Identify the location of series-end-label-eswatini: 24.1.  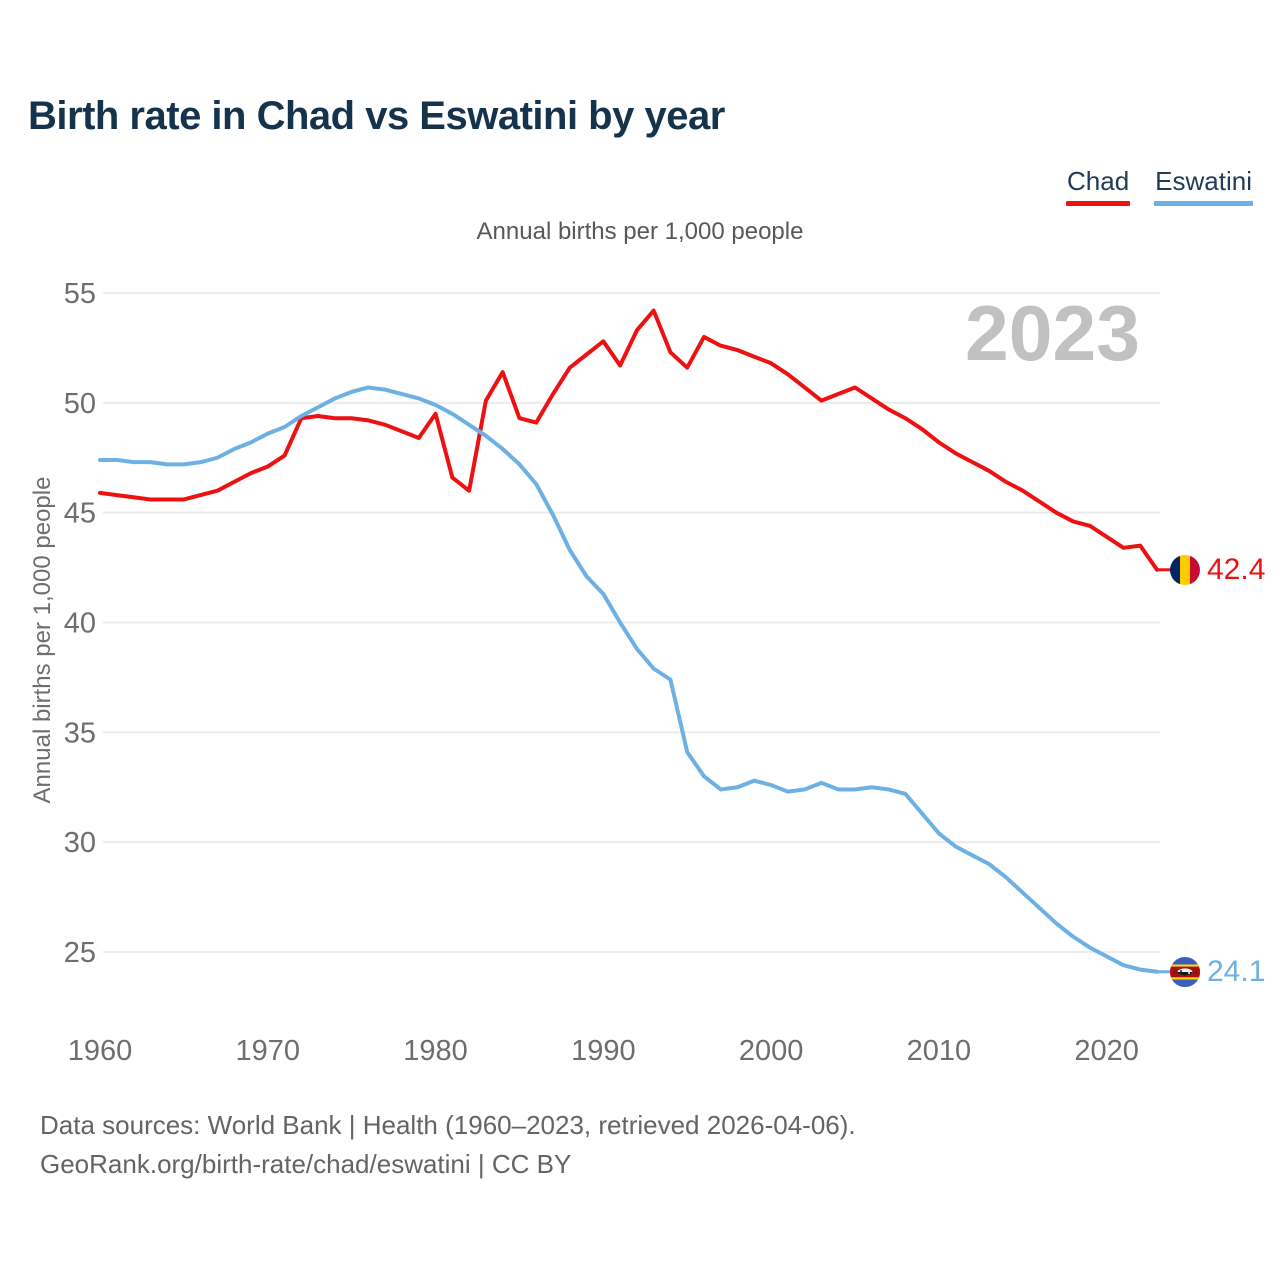
(1218, 971).